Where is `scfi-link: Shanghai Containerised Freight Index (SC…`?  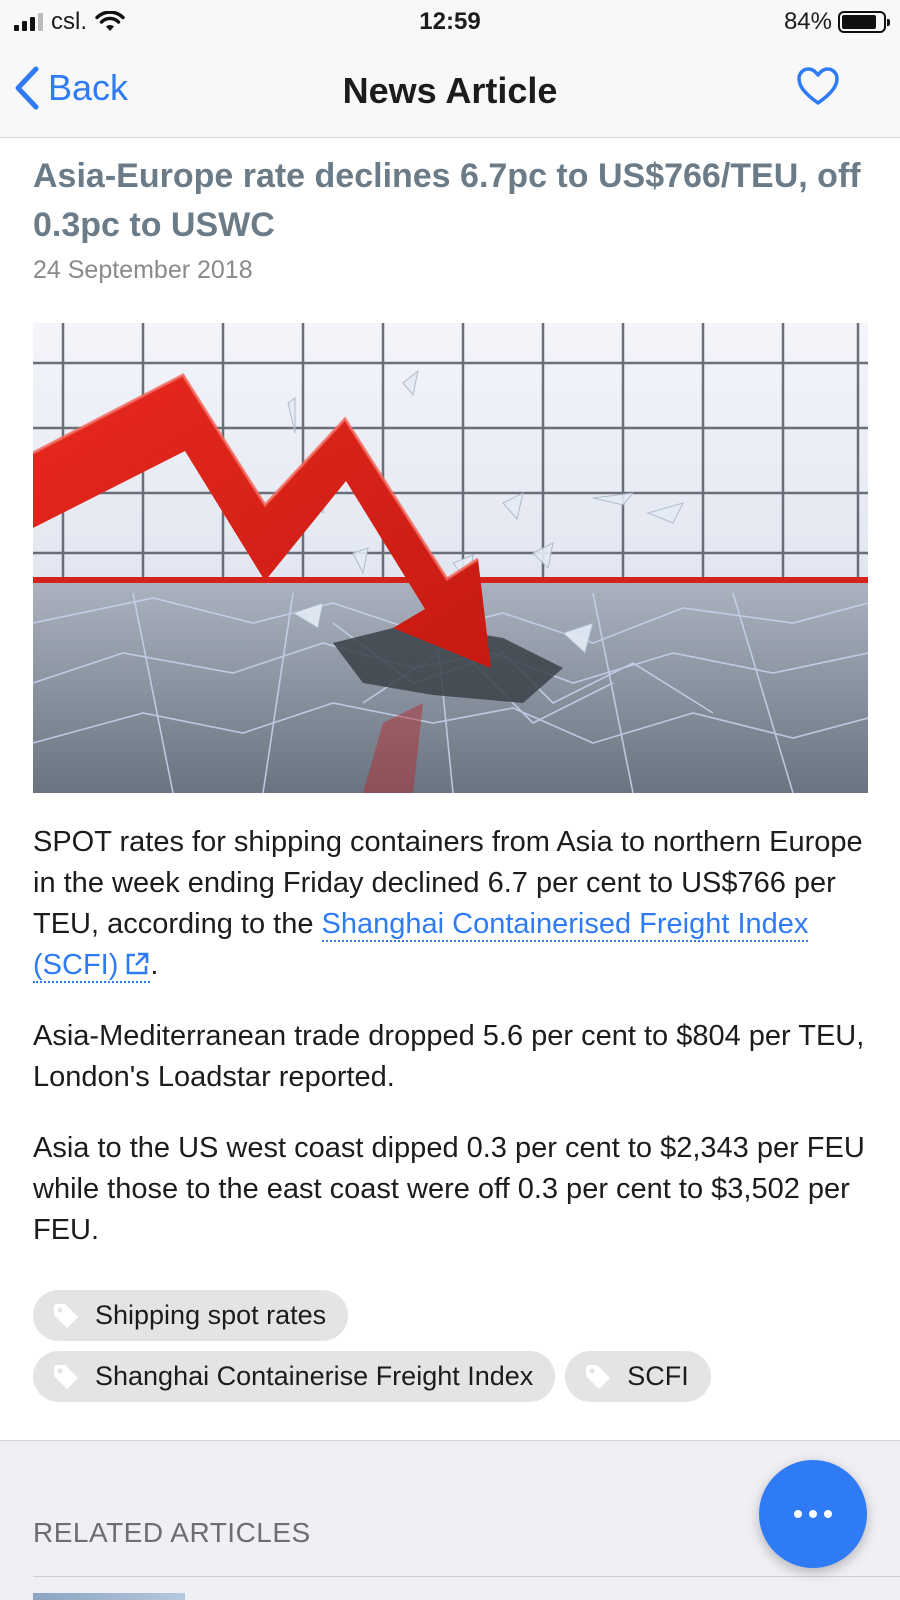 scfi-link: Shanghai Containerised Freight Index (SC… is located at coordinates (421, 945).